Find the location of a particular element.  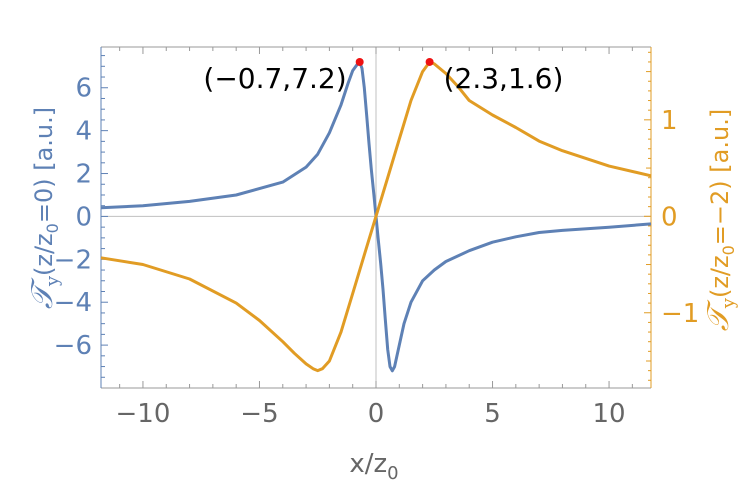

annotations-group: (−0.7,7.2) (2.3,1.6) is located at coordinates (383, 78).